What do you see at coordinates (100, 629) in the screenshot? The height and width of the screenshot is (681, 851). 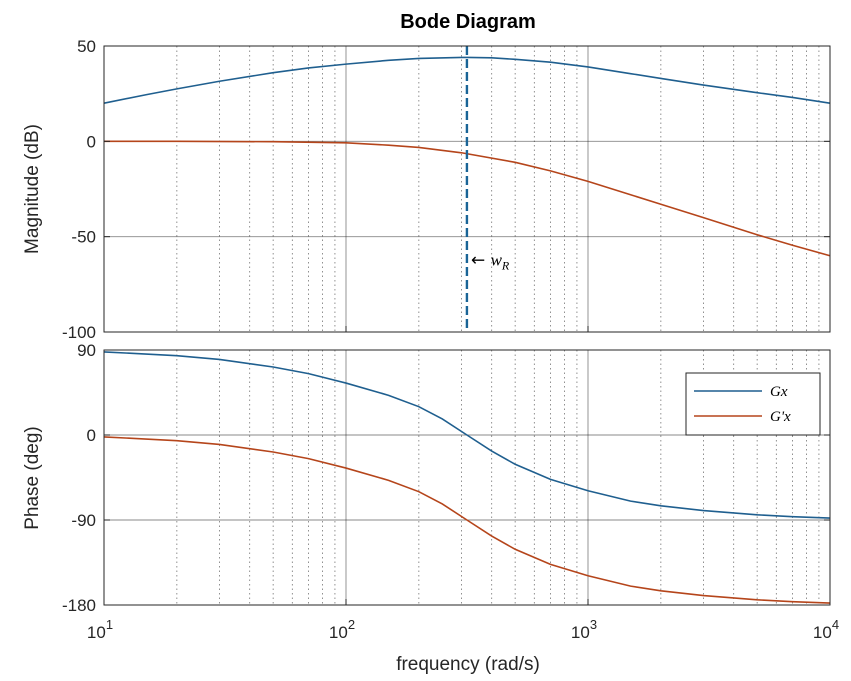 I see `x-tick-label: 10¹` at bounding box center [100, 629].